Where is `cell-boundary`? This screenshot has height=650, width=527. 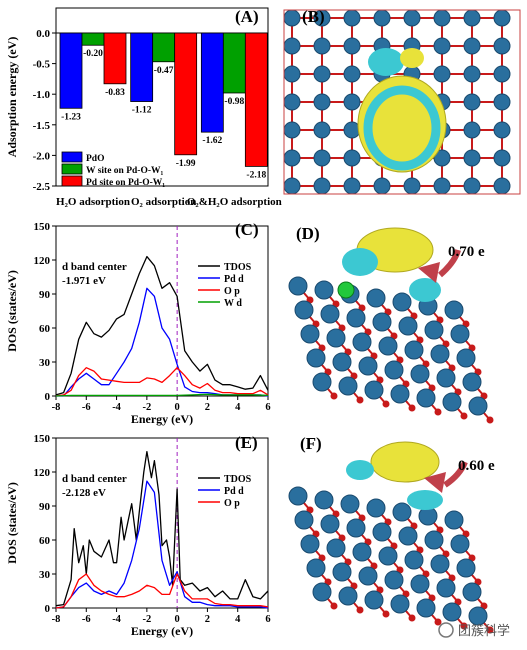
cell-boundary is located at coordinates (402, 102).